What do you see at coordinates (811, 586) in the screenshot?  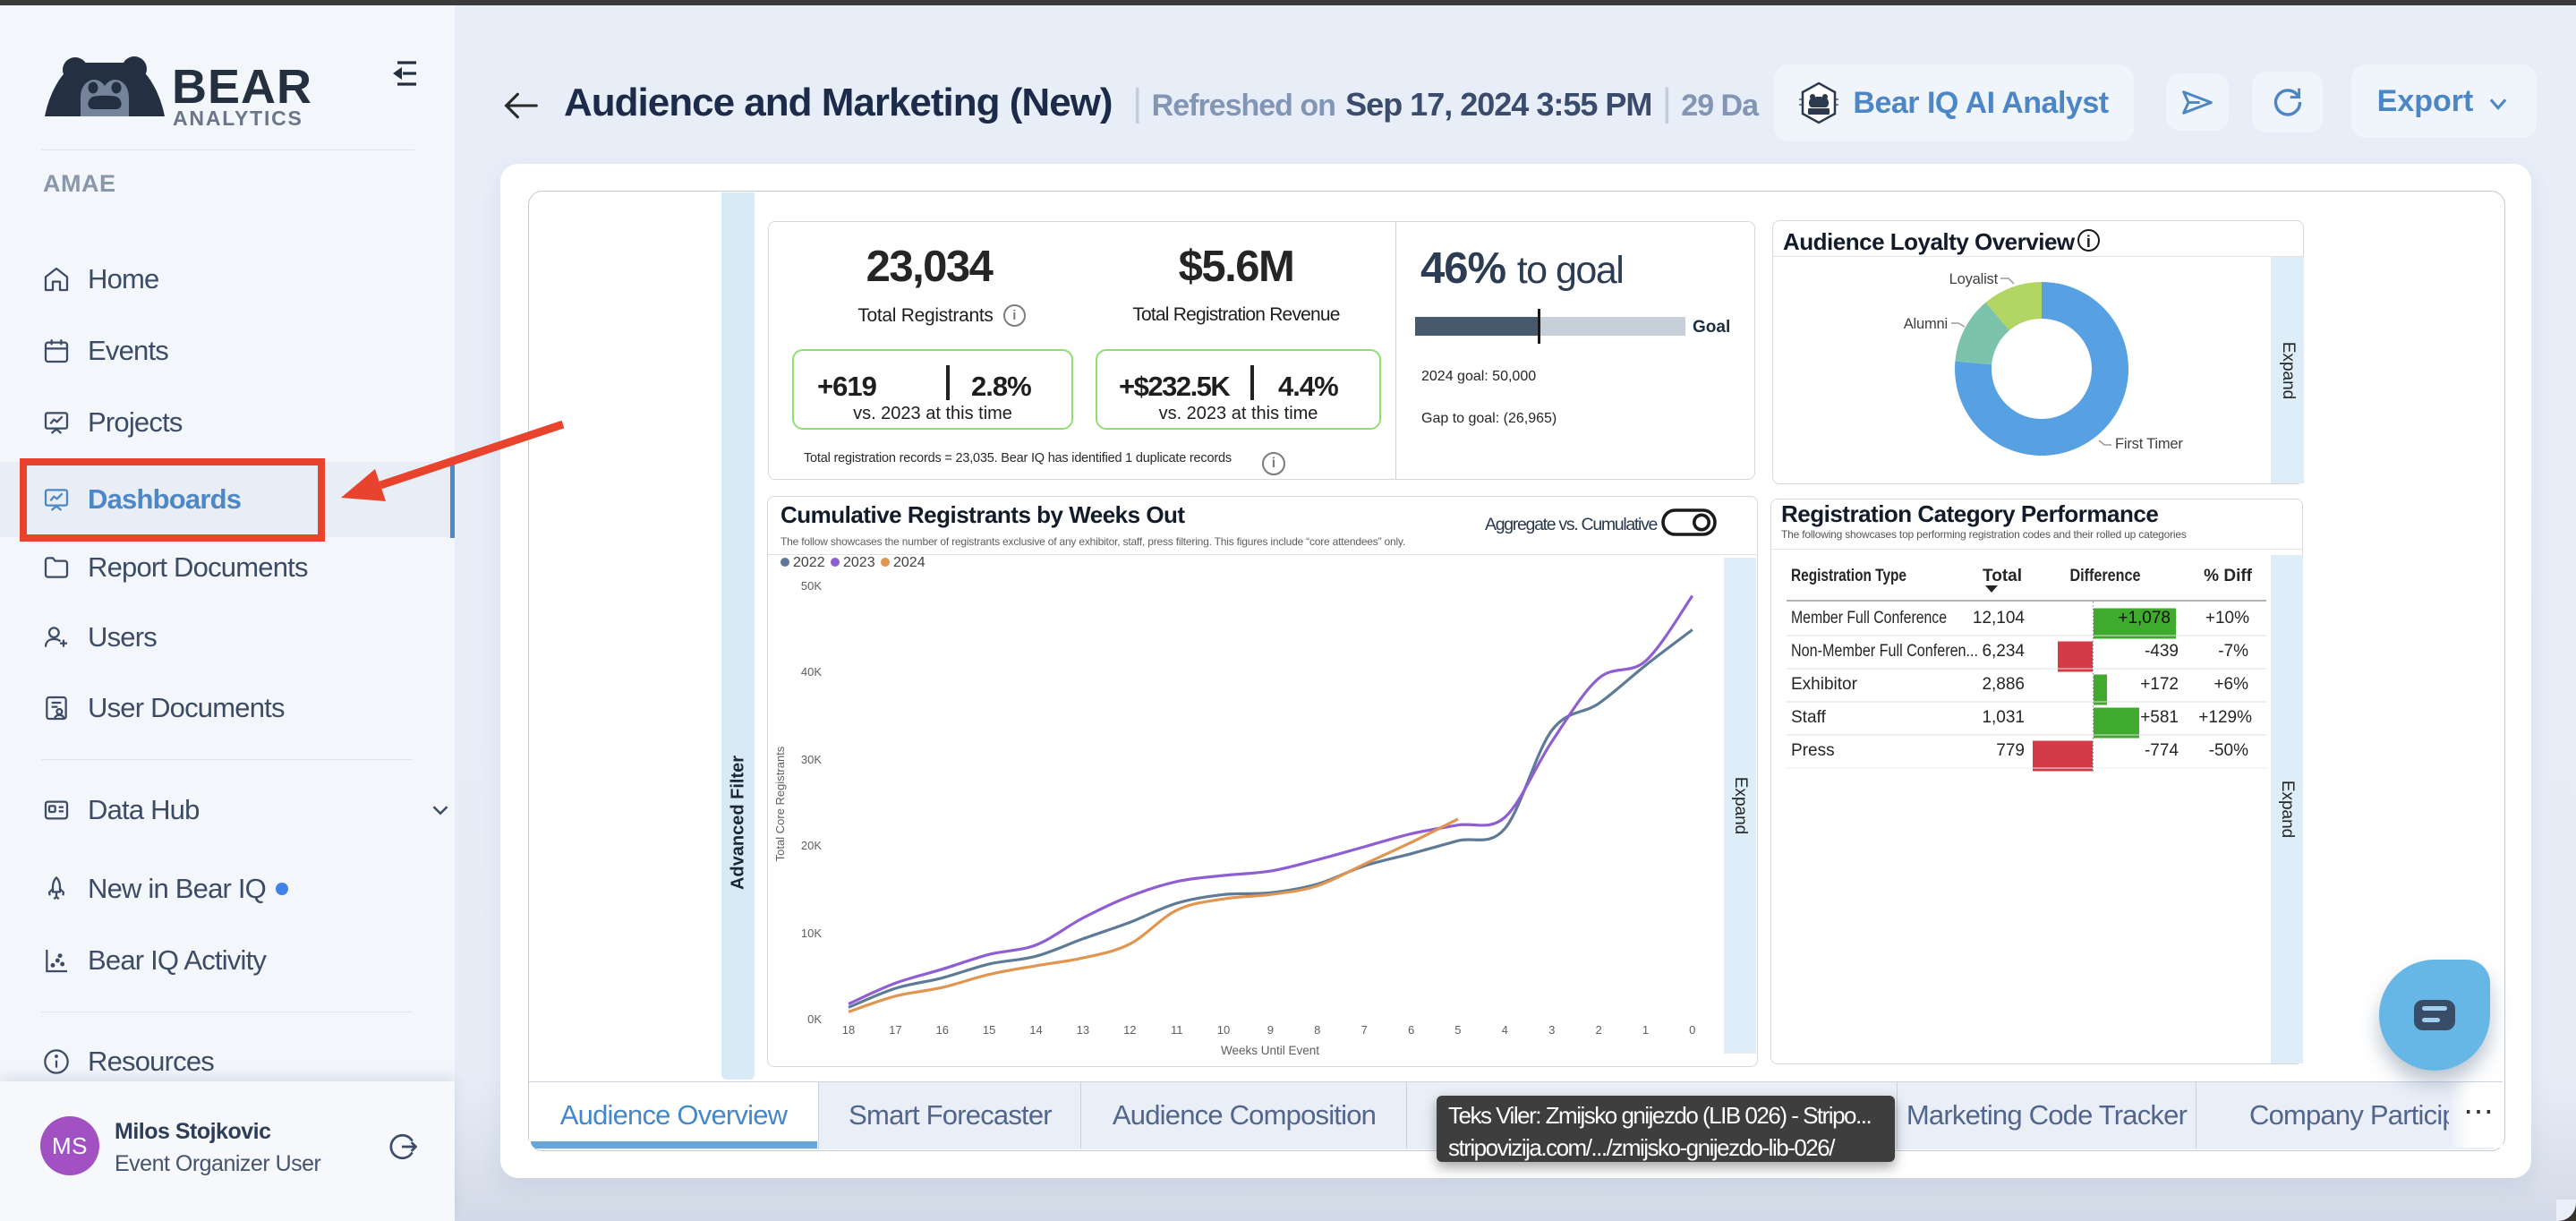 I see `svg-text: 50K` at bounding box center [811, 586].